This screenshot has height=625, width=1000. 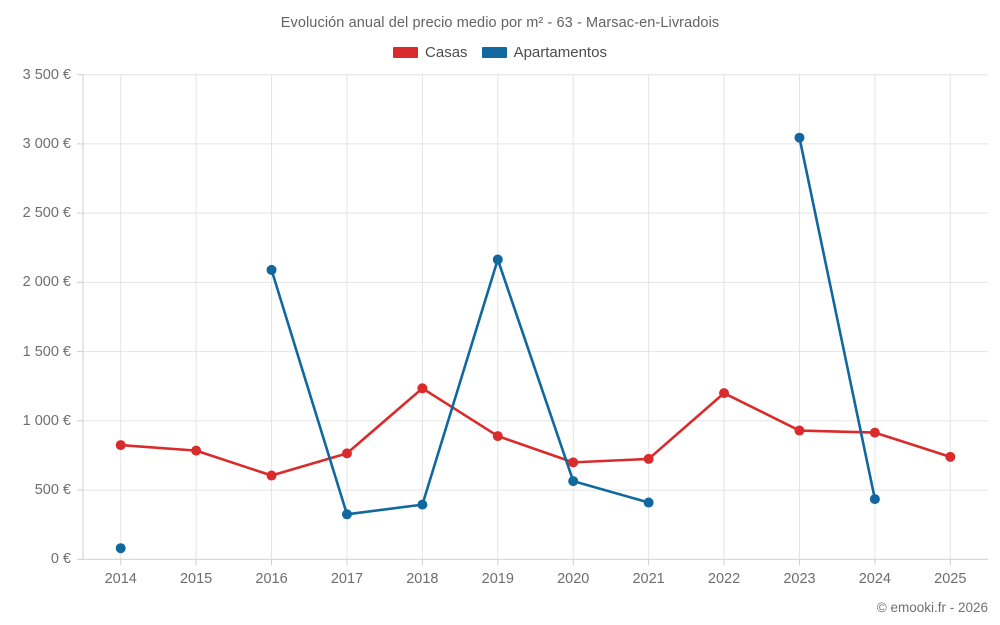 I want to click on data-point-casas-2017, so click(x=346, y=453).